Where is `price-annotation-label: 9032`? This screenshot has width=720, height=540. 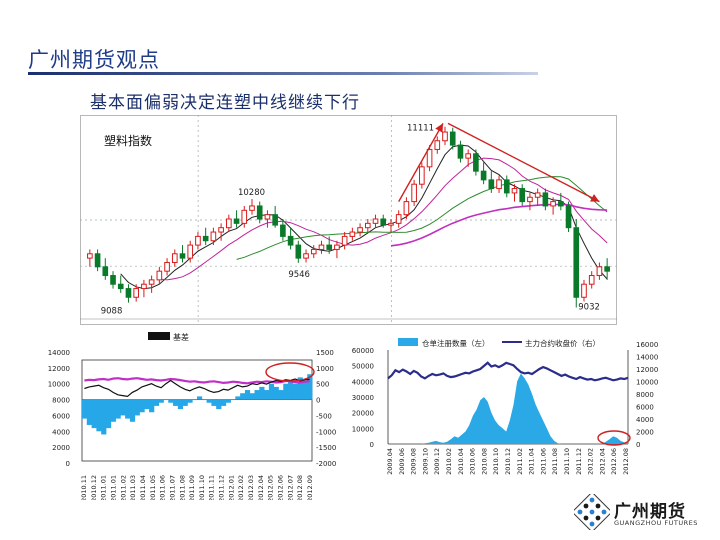 price-annotation-label: 9032 is located at coordinates (589, 308).